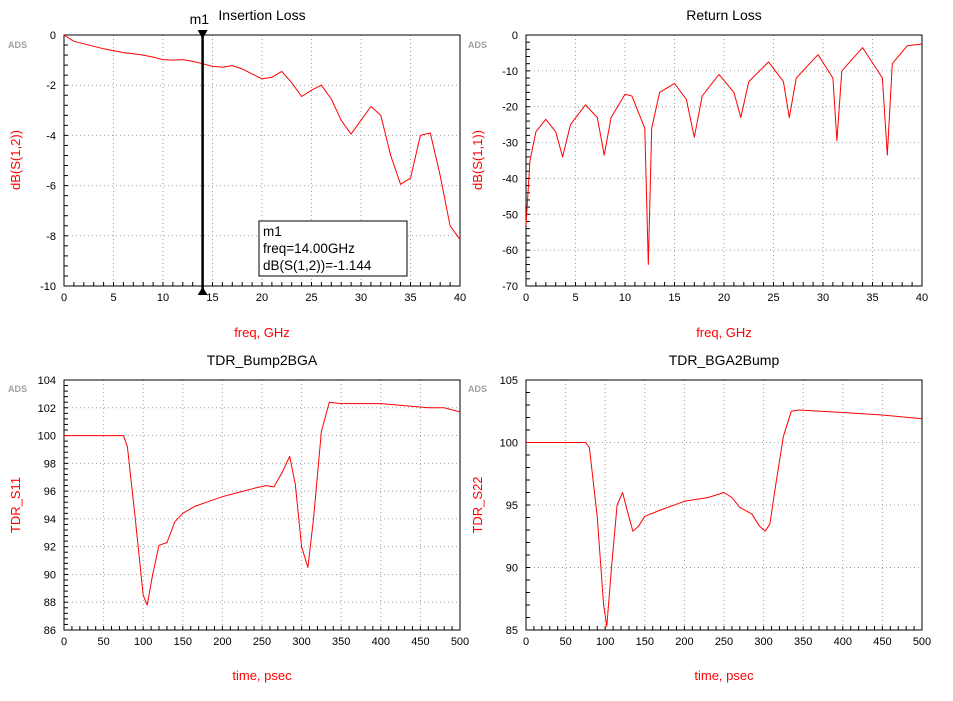 The width and height of the screenshot is (953, 701). What do you see at coordinates (261, 15) in the screenshot?
I see `chart-title: Insertion Loss` at bounding box center [261, 15].